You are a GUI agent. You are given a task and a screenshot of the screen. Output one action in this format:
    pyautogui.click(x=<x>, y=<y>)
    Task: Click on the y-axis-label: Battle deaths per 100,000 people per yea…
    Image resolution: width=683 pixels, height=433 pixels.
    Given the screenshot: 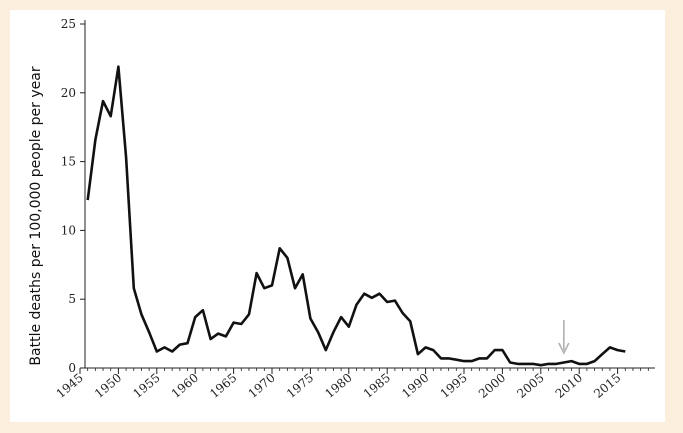 What is the action you would take?
    pyautogui.click(x=36, y=215)
    